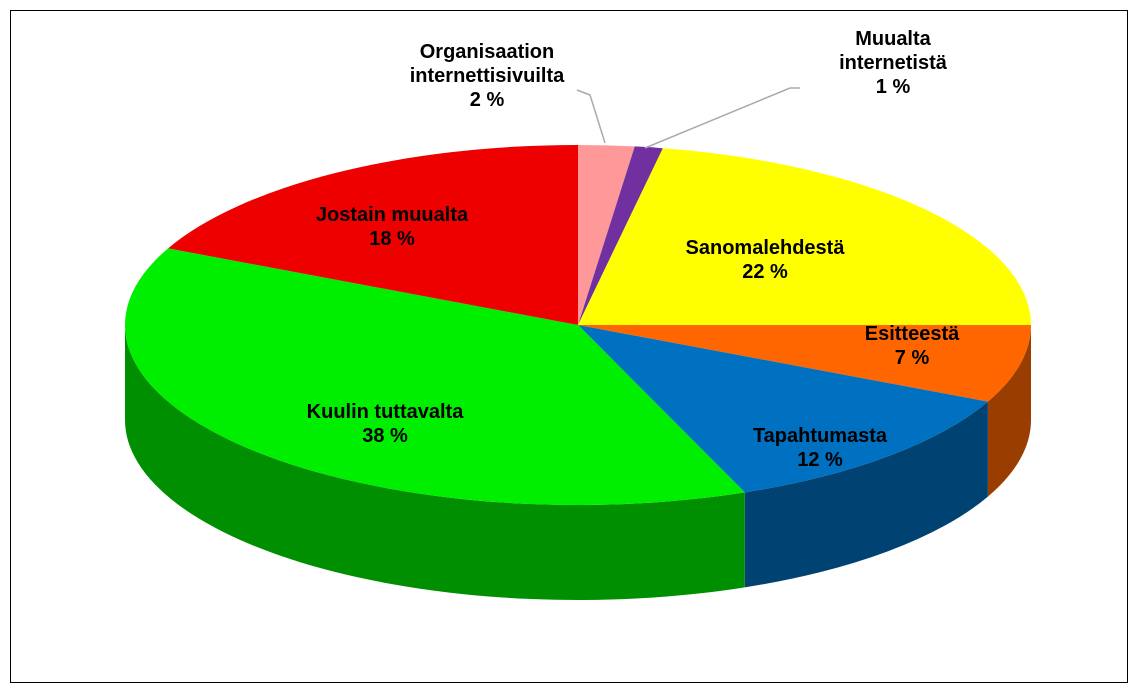 The image size is (1139, 695). Describe the element at coordinates (765, 260) in the screenshot. I see `data-label: Sanomalehdestä 22 %` at that location.